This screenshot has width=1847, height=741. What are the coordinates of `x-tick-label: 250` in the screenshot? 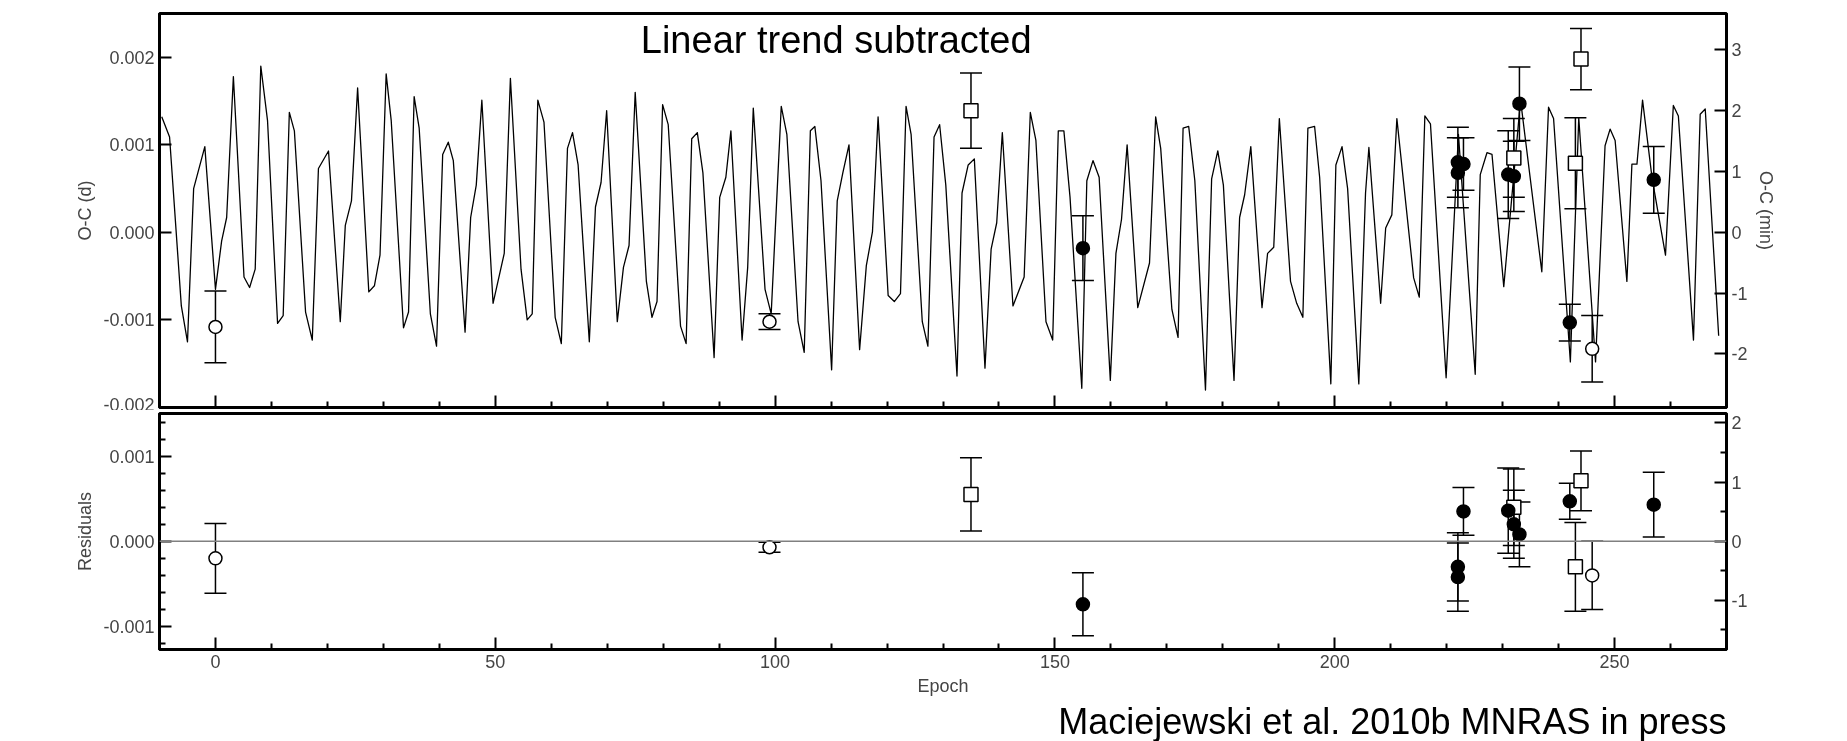 It's located at (1614, 661).